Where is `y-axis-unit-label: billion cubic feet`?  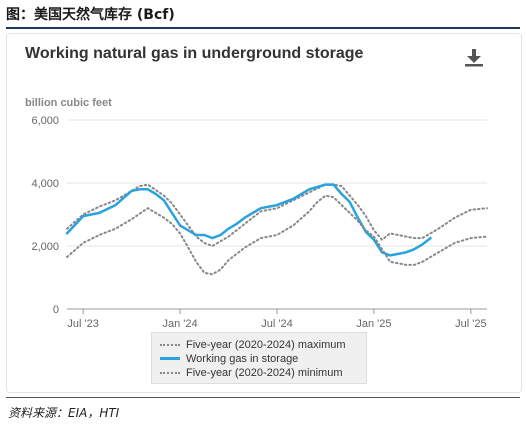
y-axis-unit-label: billion cubic feet is located at coordinates (68, 103).